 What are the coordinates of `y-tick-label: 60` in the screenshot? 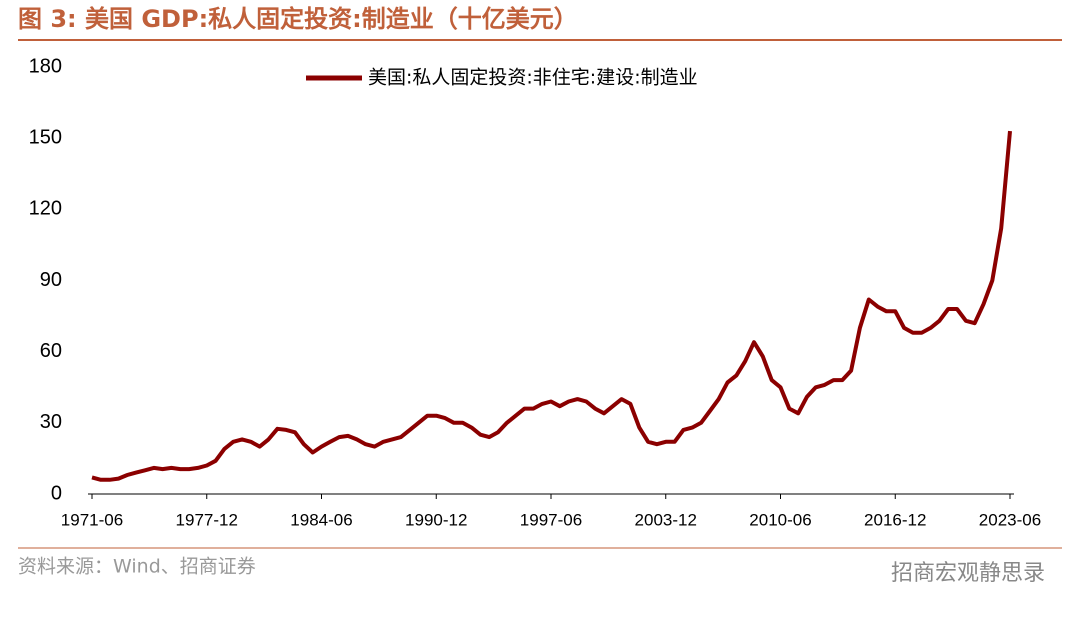 It's located at (51, 351).